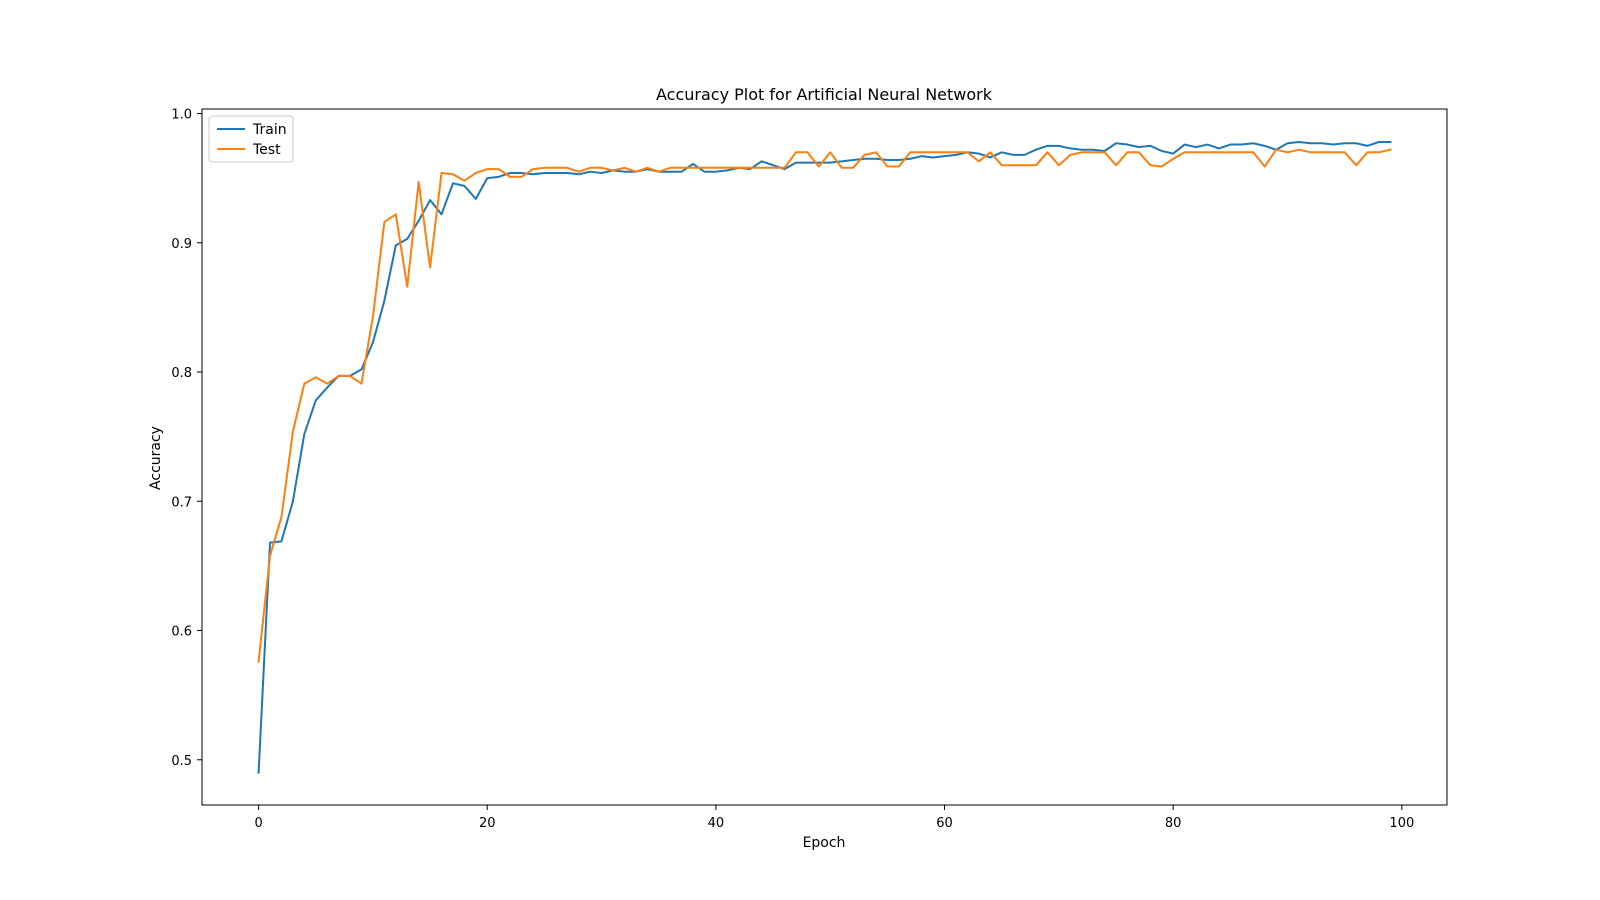  What do you see at coordinates (181, 502) in the screenshot?
I see `y-tick-label: 0.7` at bounding box center [181, 502].